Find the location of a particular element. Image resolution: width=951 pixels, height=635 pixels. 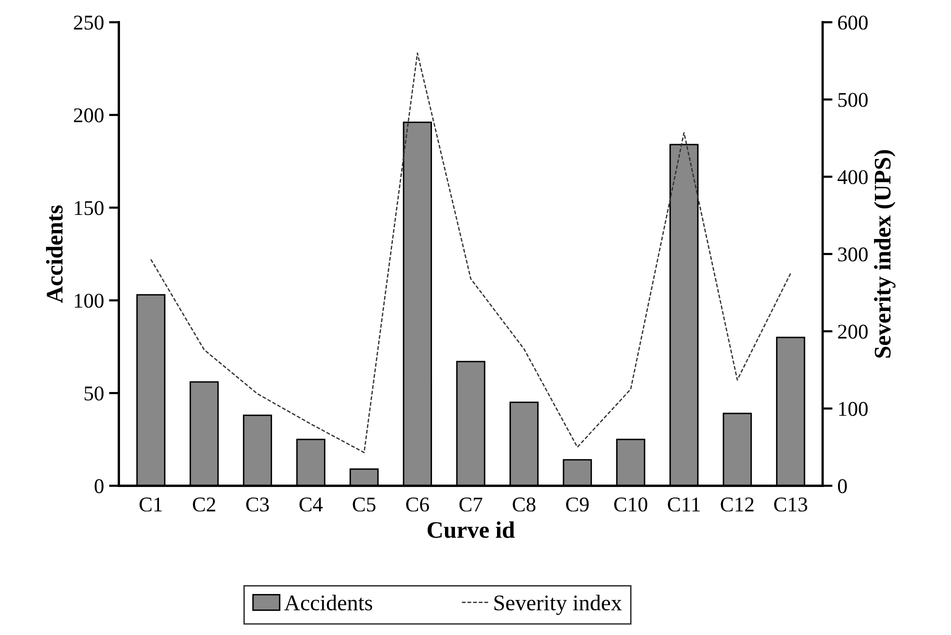

x-tick-label: C4 is located at coordinates (311, 505).